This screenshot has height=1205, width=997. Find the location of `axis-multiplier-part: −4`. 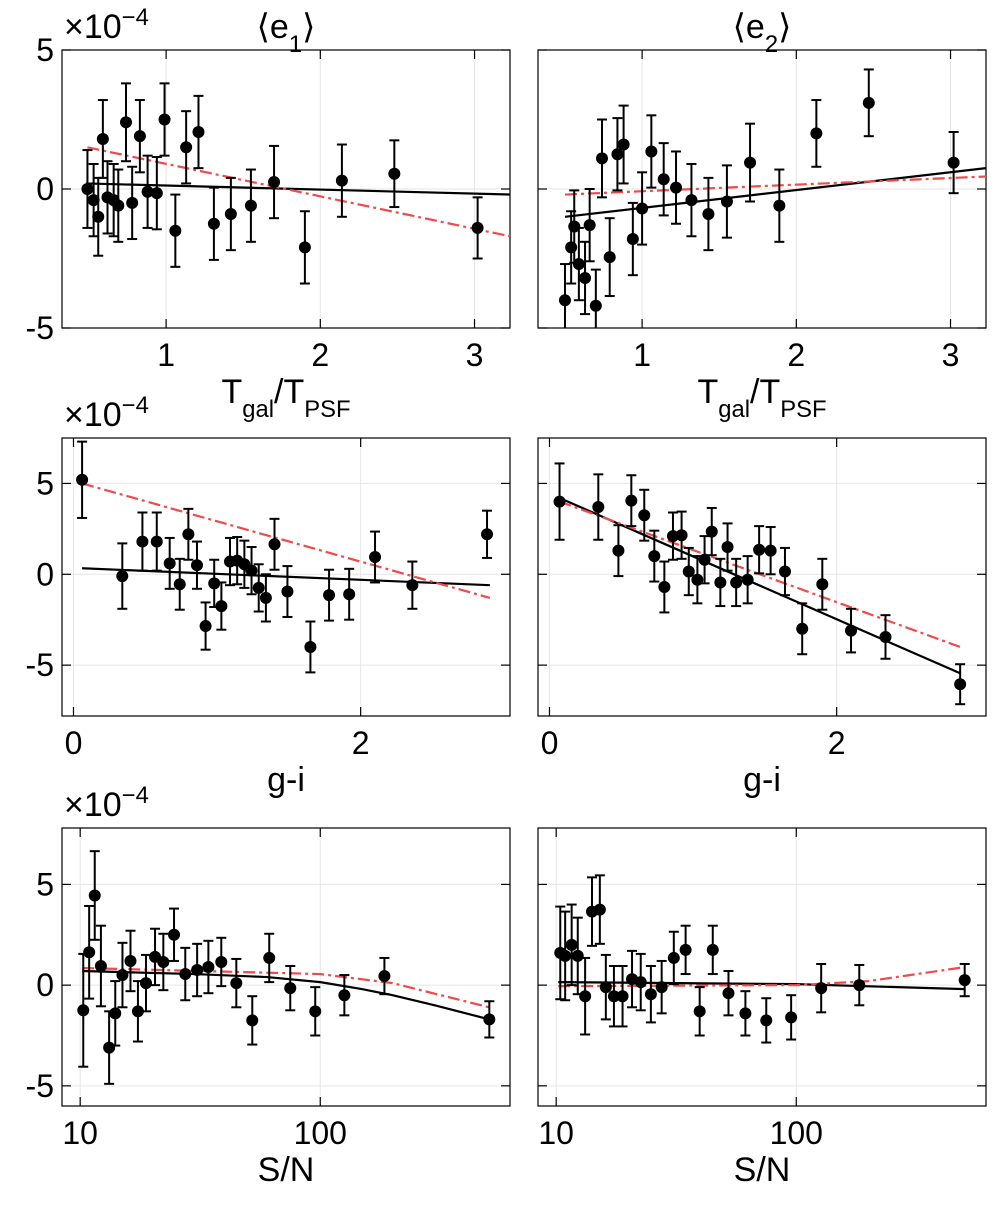

axis-multiplier-part: −4 is located at coordinates (135, 17).